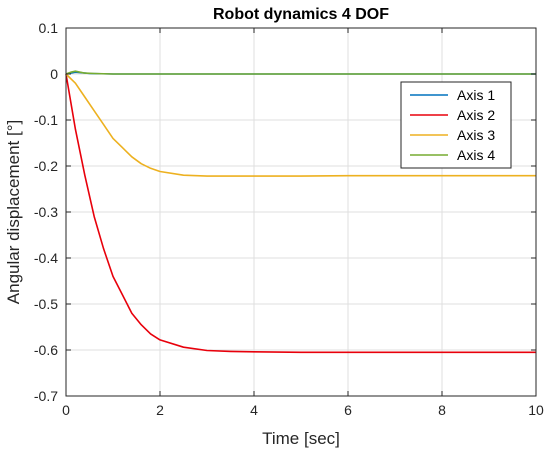 This screenshot has width=550, height=454. I want to click on x-tick-label: 8, so click(442, 410).